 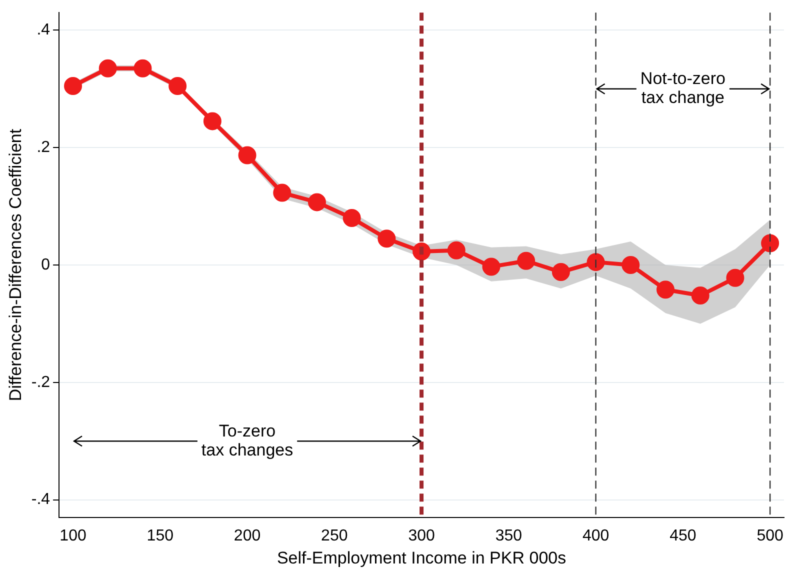 What do you see at coordinates (334, 535) in the screenshot?
I see `x-tick-label: 250` at bounding box center [334, 535].